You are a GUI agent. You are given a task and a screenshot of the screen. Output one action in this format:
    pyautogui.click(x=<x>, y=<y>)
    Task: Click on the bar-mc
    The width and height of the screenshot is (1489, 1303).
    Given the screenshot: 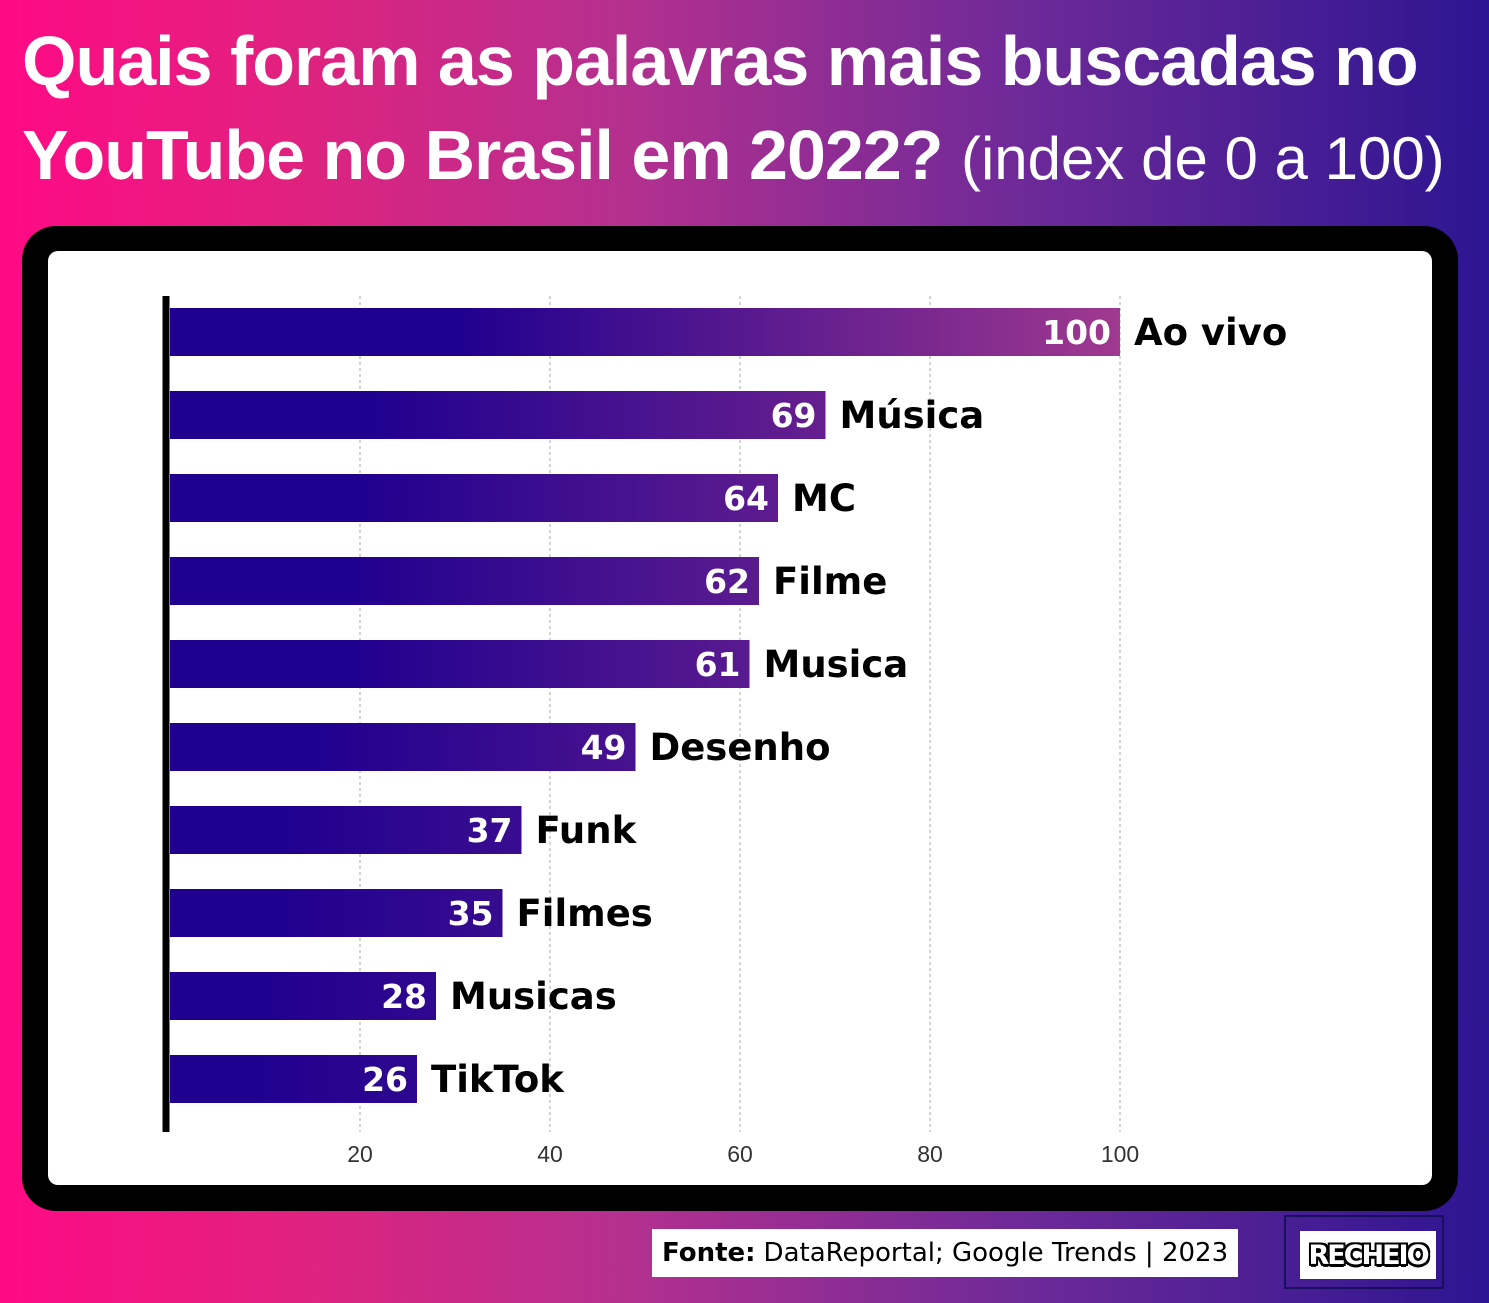 What is the action you would take?
    pyautogui.click(x=474, y=498)
    